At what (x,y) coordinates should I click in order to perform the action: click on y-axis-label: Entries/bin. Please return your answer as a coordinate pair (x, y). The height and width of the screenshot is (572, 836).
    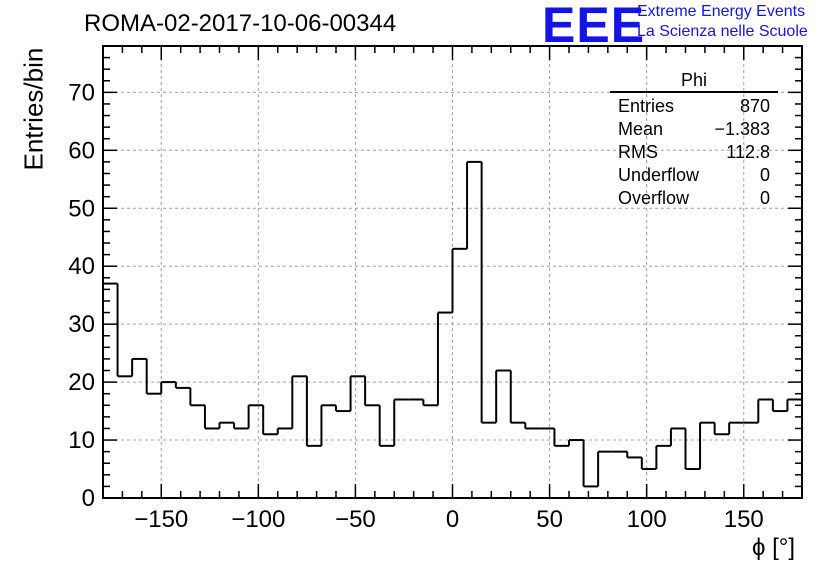
    Looking at the image, I should click on (33, 109).